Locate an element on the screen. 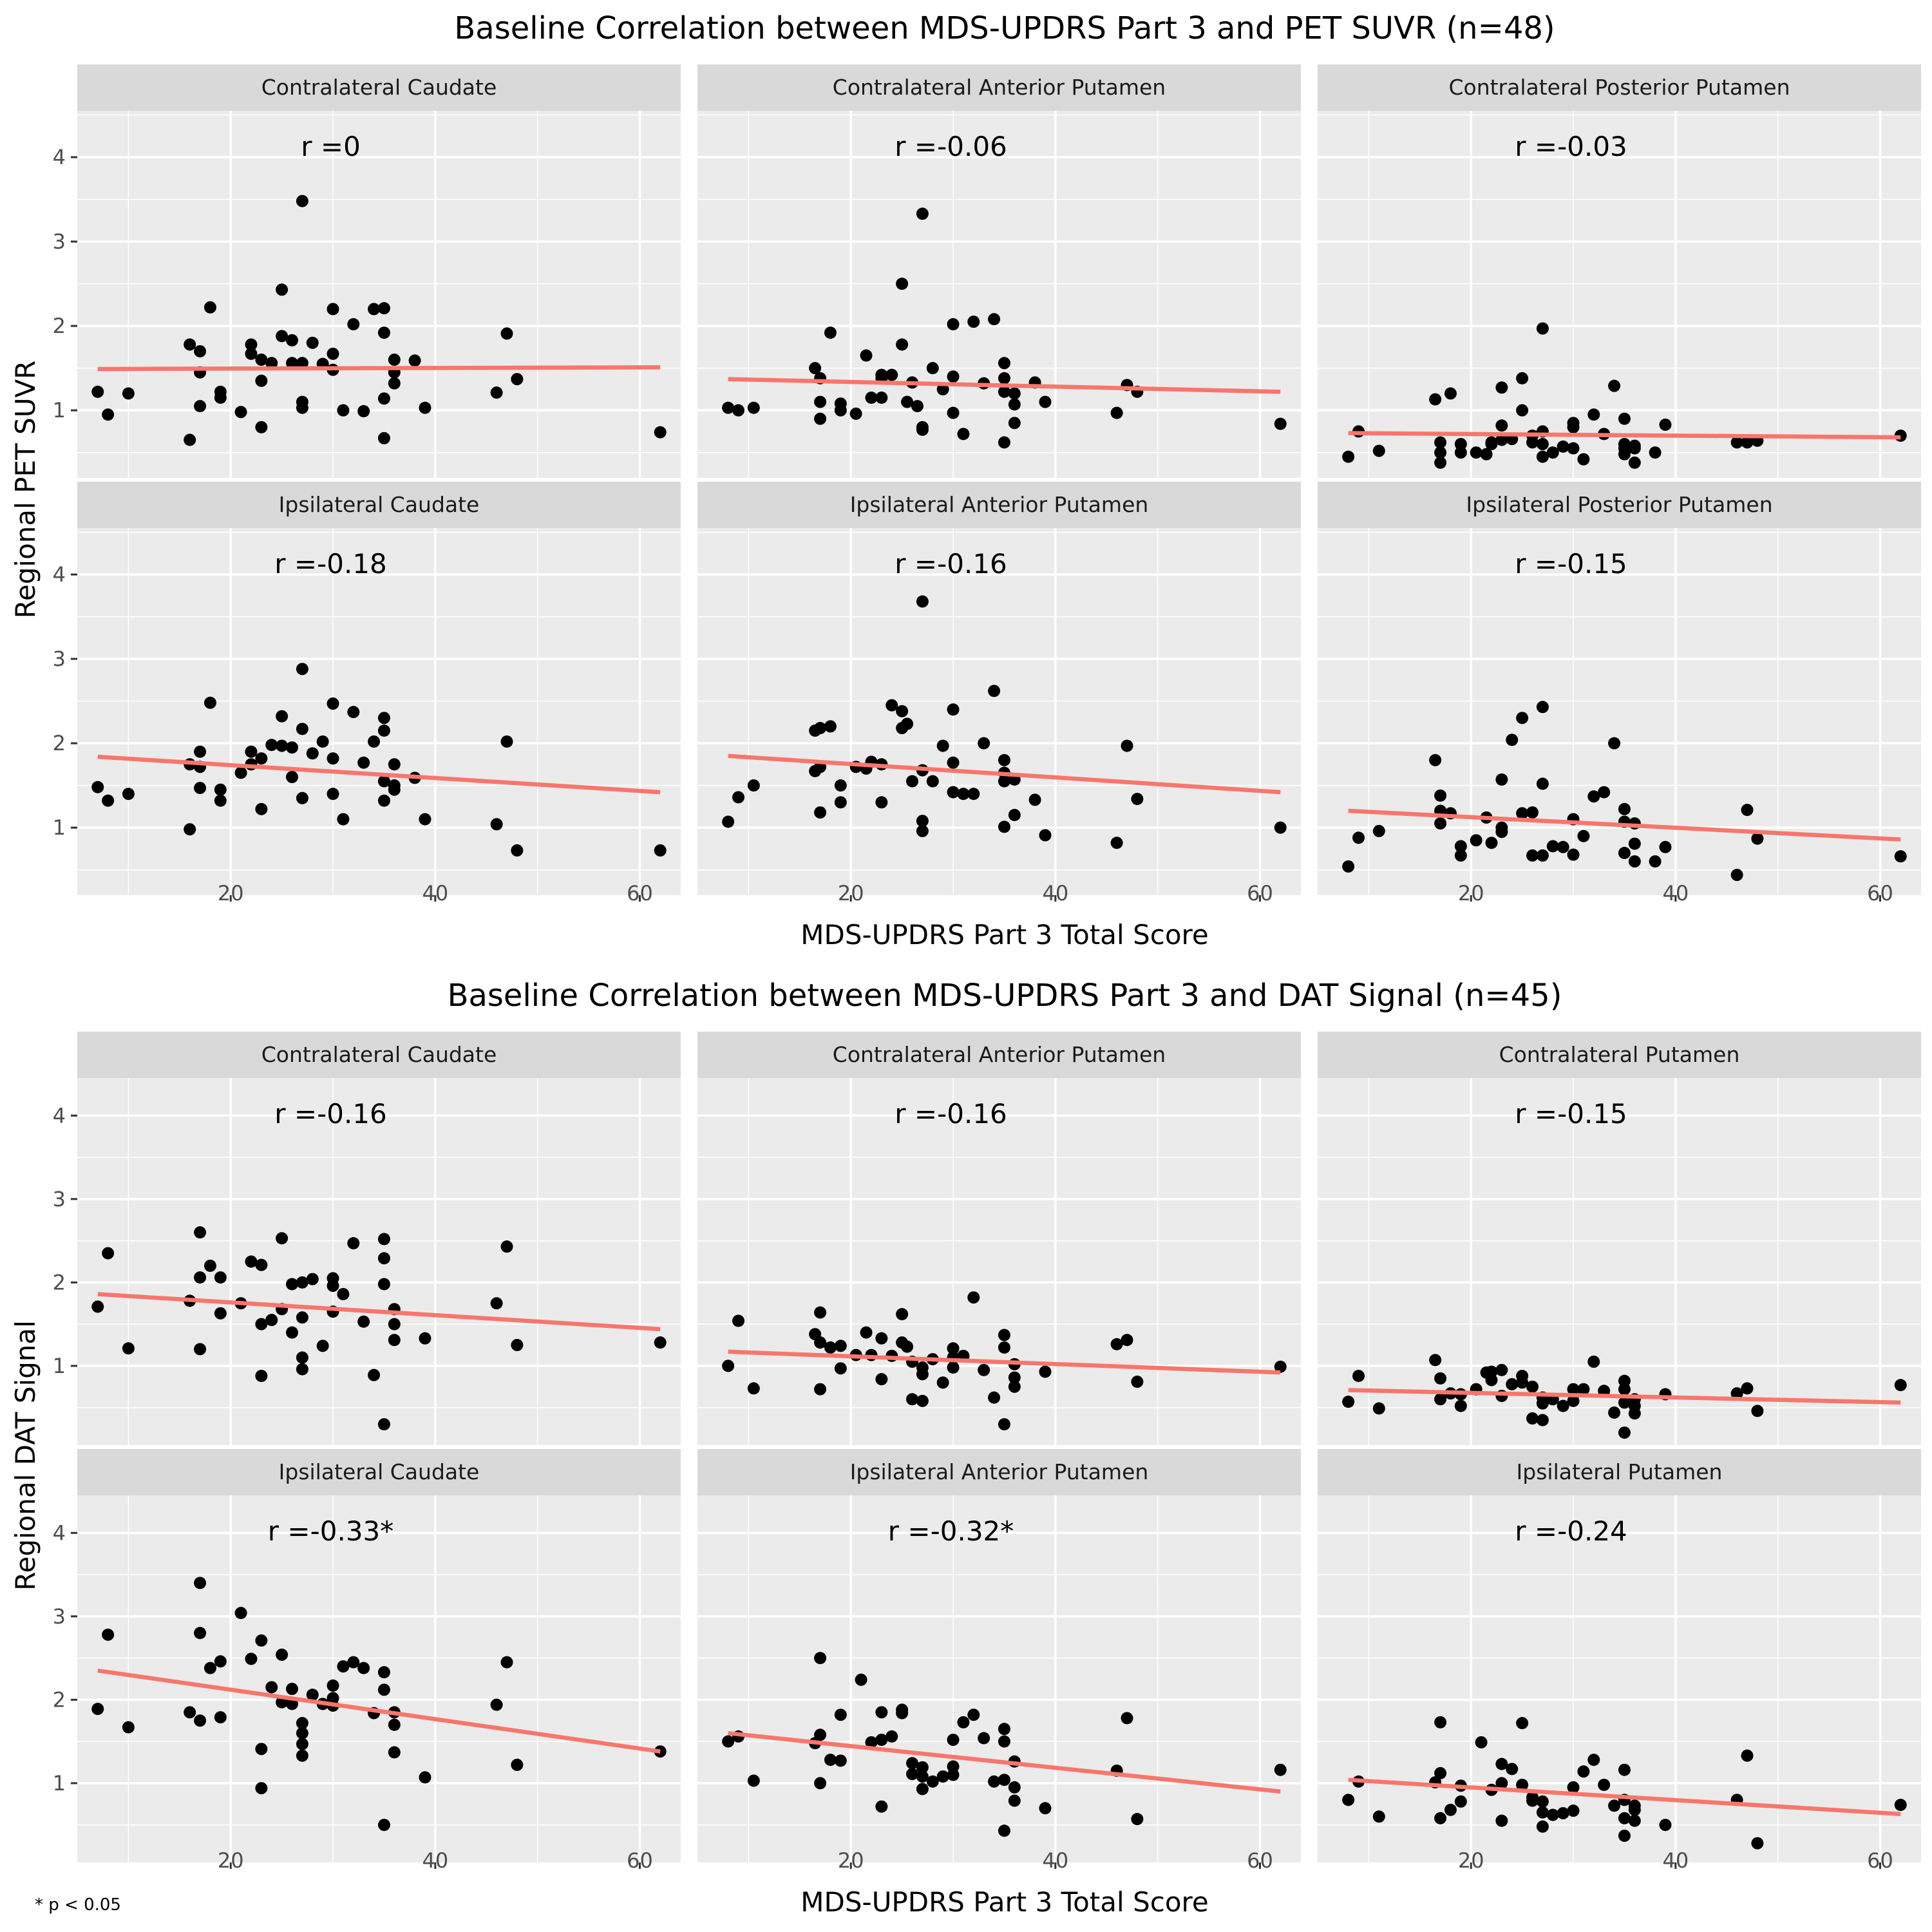 The image size is (1932, 1932). facet-label: Contralateral Caudate is located at coordinates (379, 87).